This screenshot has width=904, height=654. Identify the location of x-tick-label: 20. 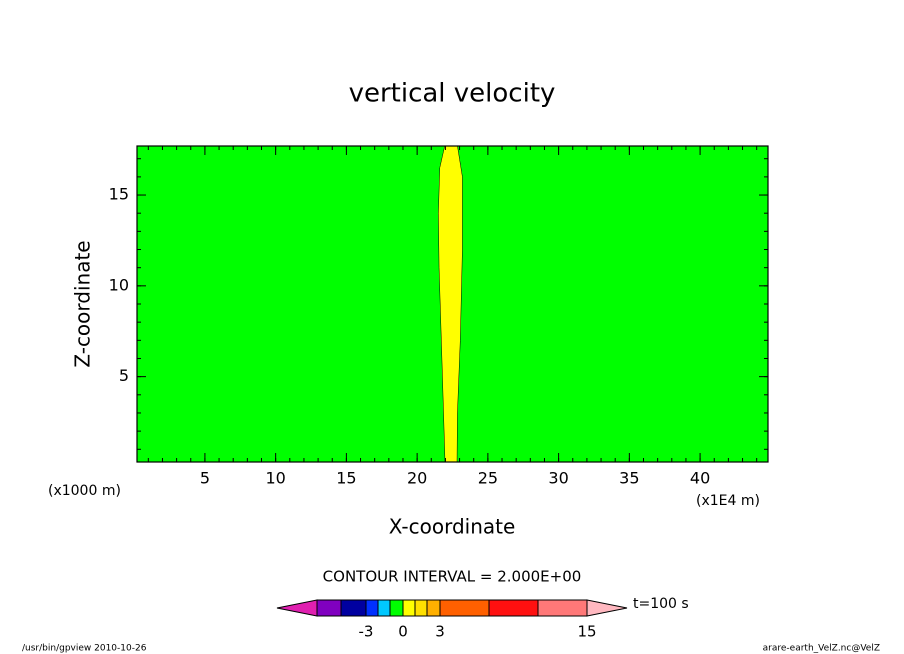
(417, 478).